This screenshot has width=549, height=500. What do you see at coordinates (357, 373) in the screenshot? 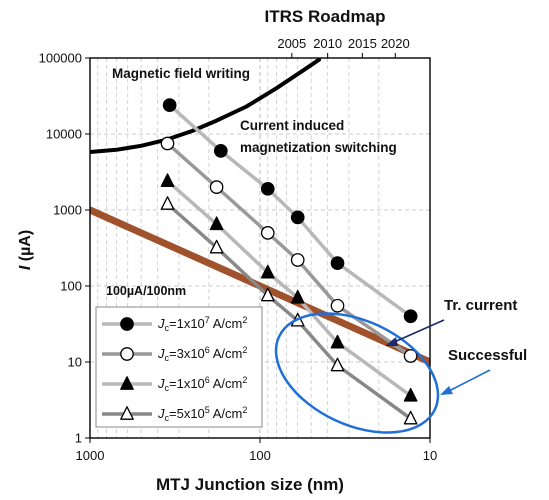
I see `successful-region-ellipse` at bounding box center [357, 373].